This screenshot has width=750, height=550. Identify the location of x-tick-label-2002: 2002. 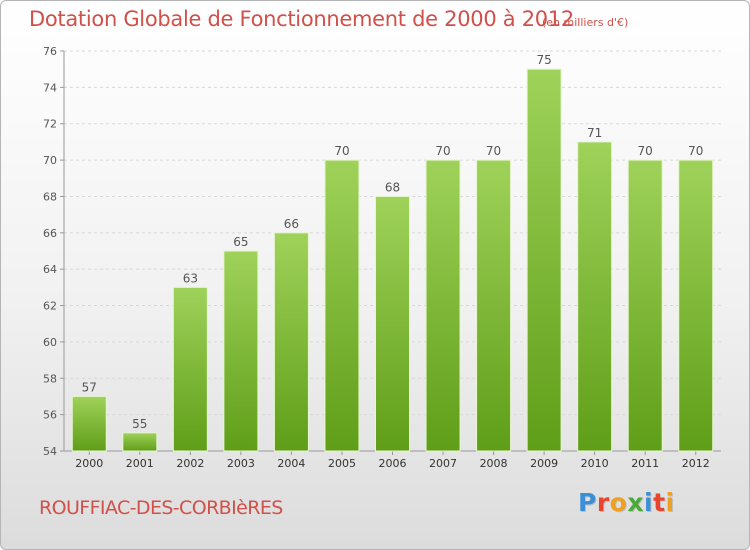
(190, 463).